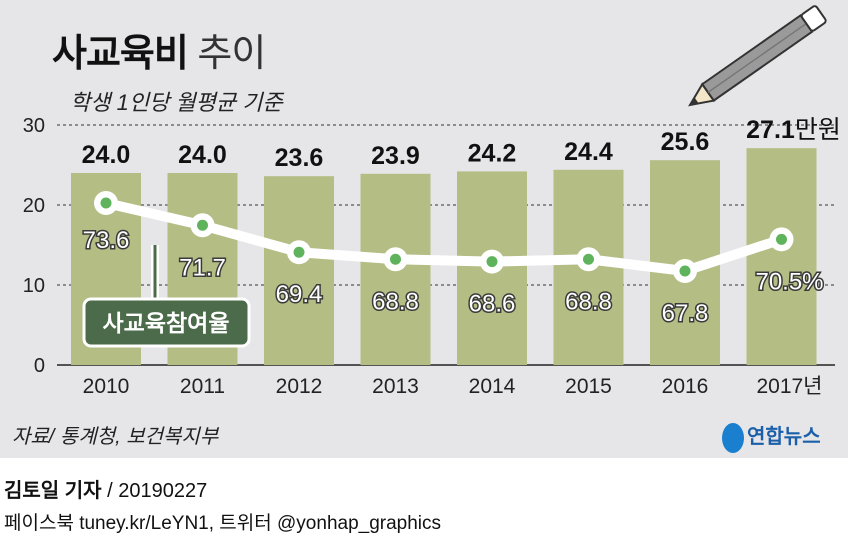 The image size is (848, 536). I want to click on x-tick-label: 2010, so click(106, 386).